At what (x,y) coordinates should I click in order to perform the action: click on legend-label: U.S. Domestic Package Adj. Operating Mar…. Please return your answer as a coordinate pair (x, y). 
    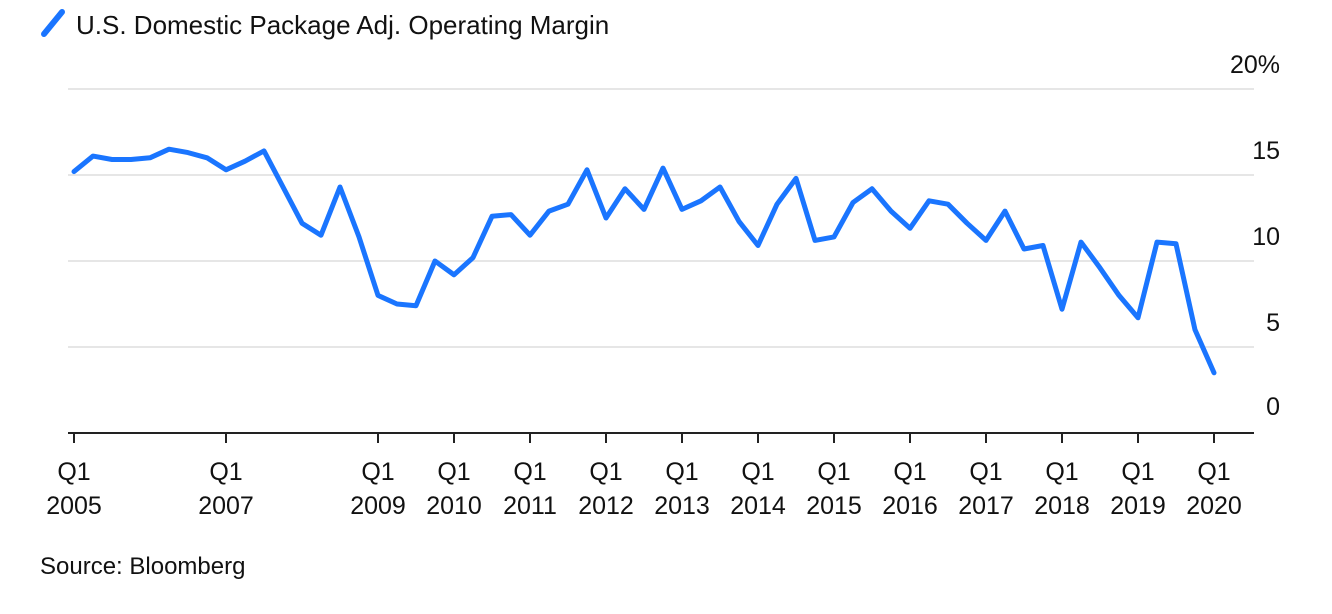
    Looking at the image, I should click on (342, 25).